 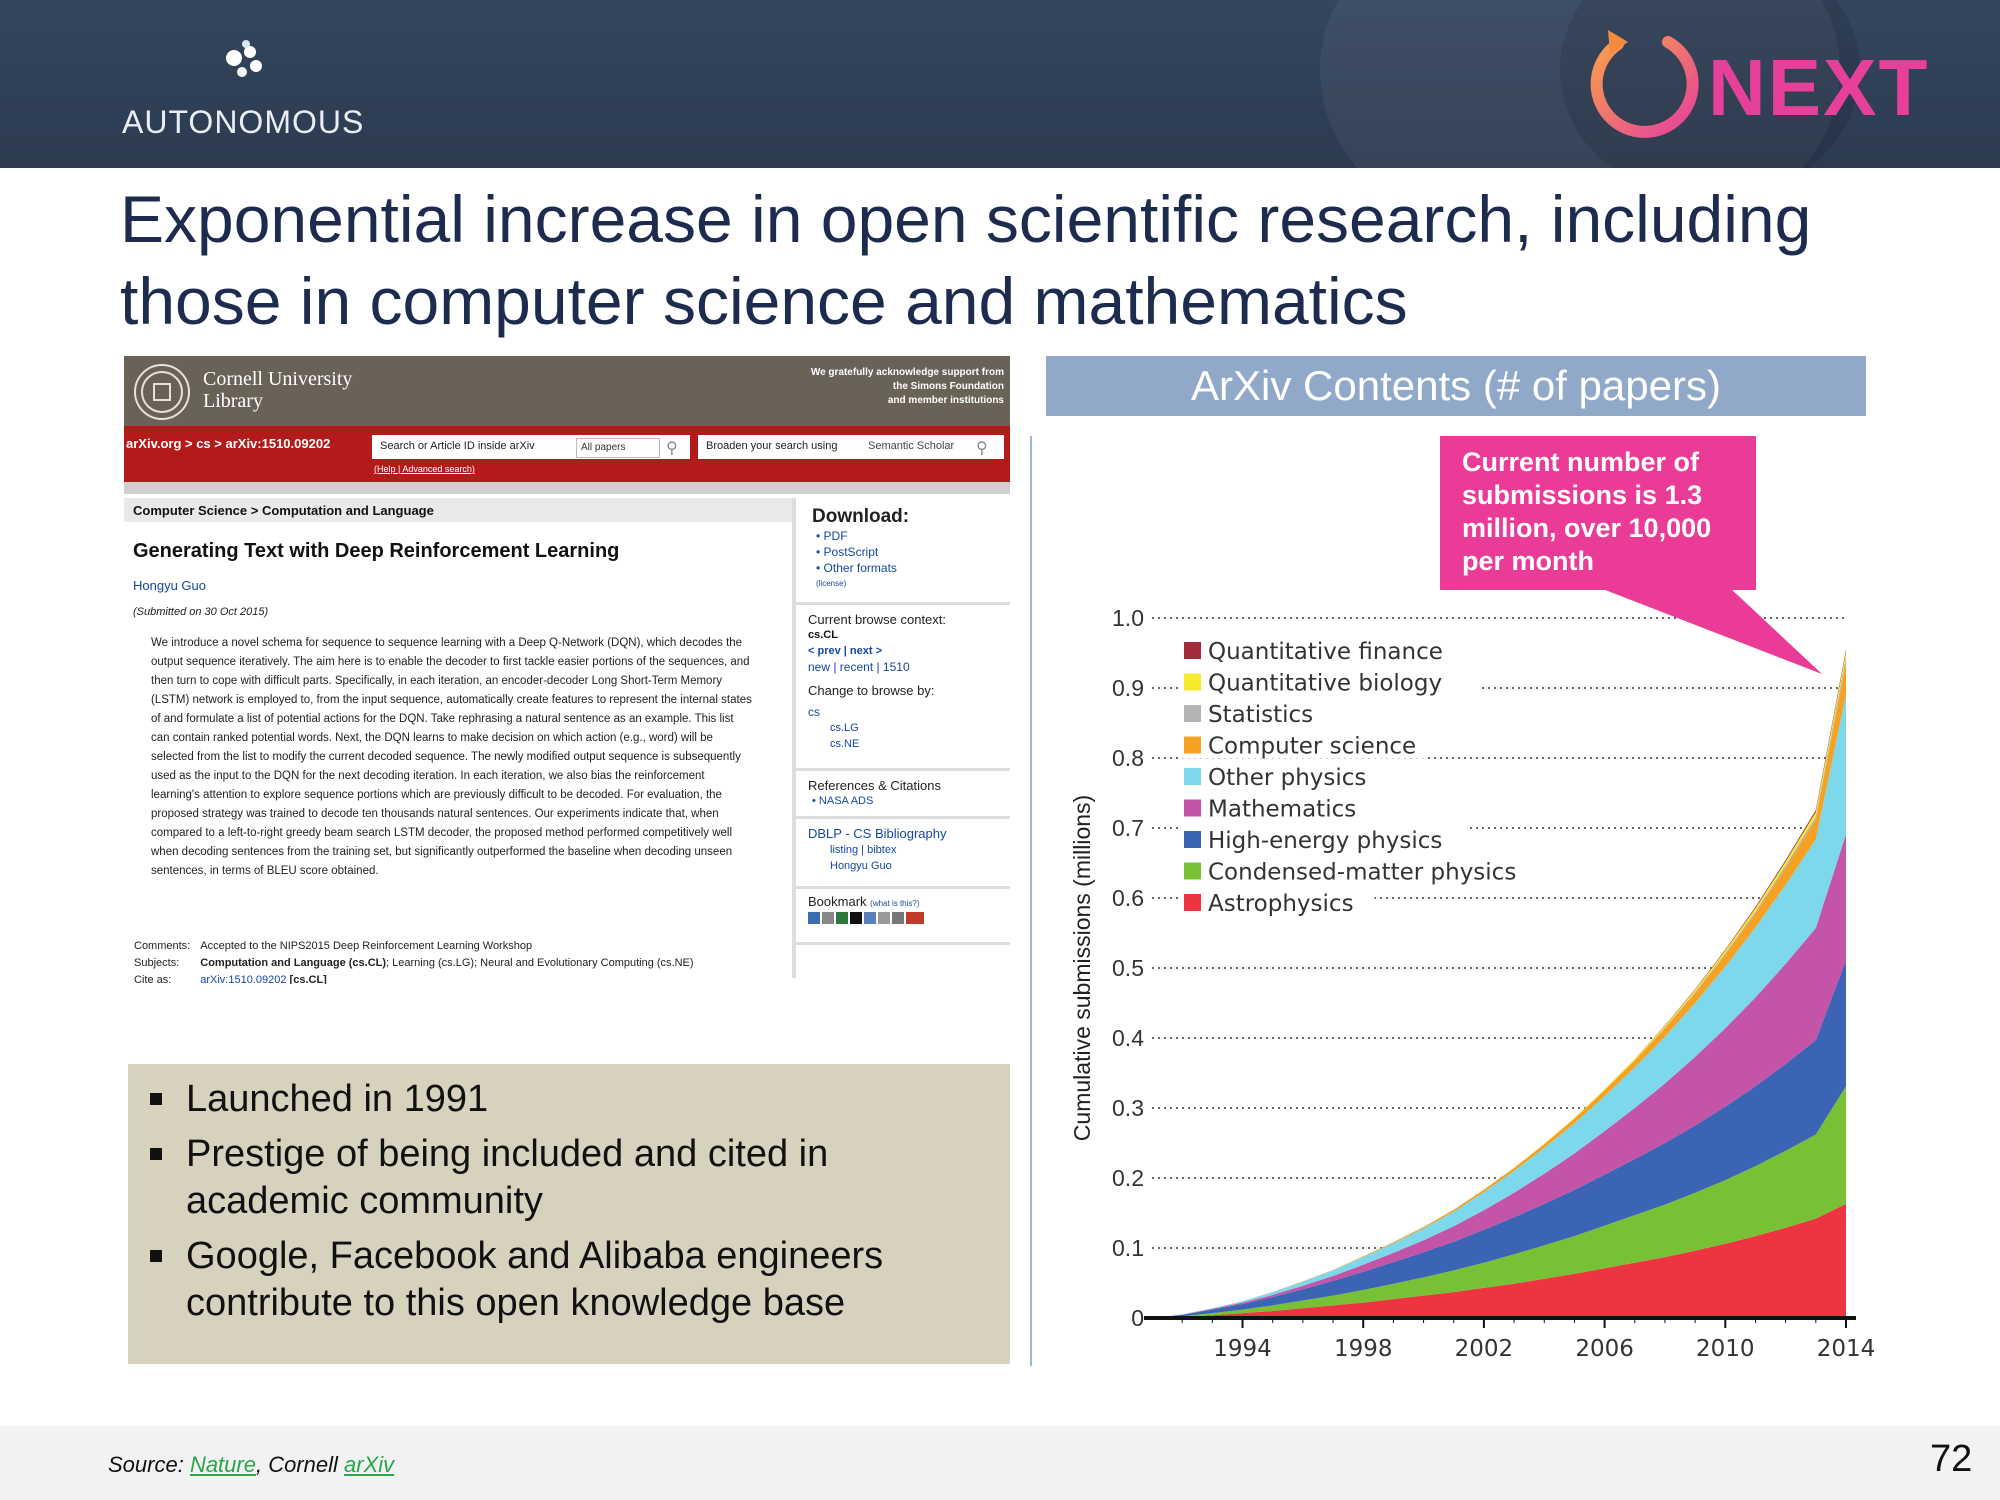 I want to click on area-other-physics, so click(x=1499, y=1006).